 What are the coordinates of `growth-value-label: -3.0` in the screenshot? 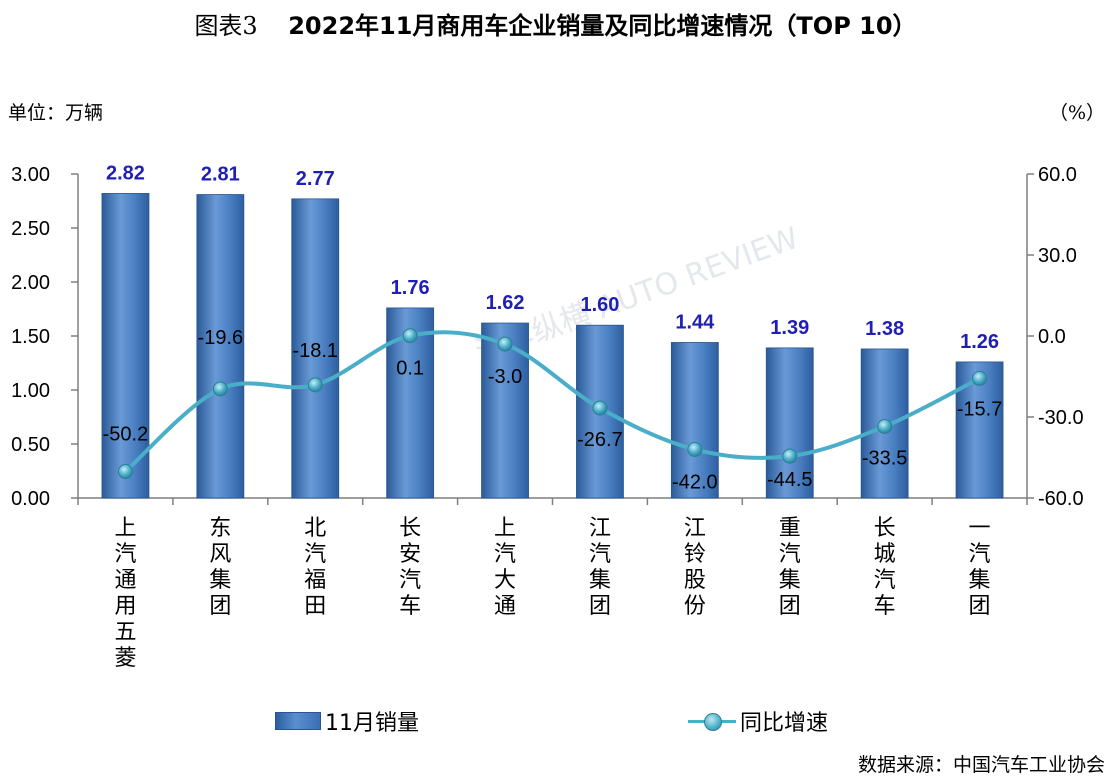 It's located at (505, 377).